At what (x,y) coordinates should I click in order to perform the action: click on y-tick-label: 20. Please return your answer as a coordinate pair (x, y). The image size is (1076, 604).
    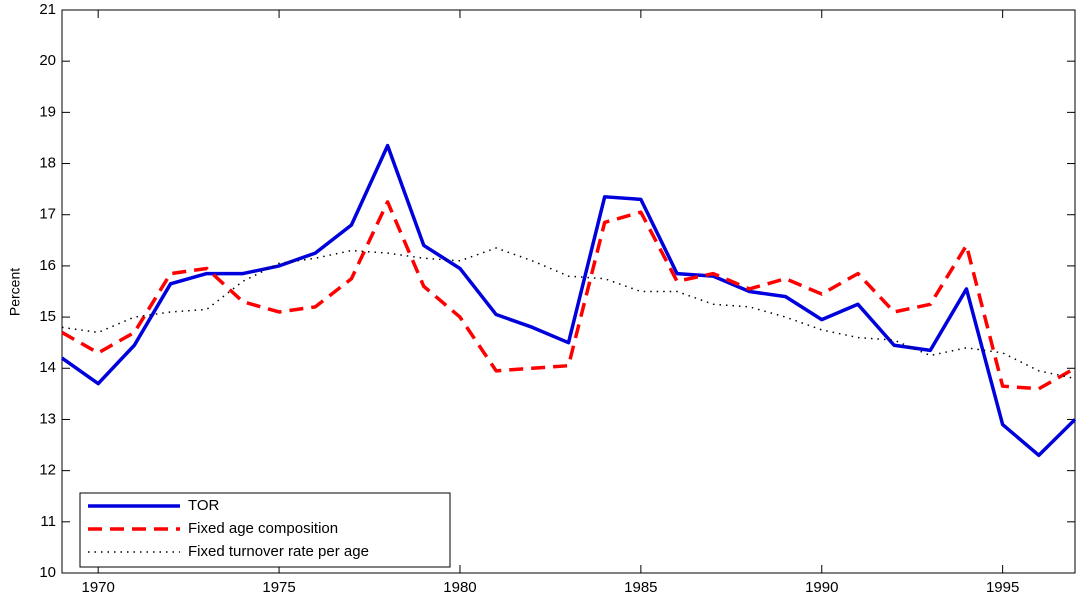
    Looking at the image, I should click on (47, 60).